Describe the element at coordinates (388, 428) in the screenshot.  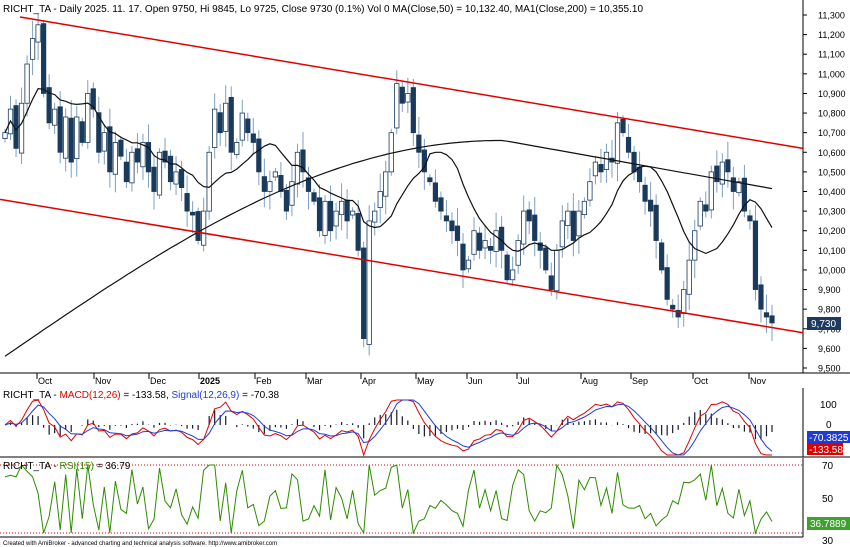
I see `macd-line` at that location.